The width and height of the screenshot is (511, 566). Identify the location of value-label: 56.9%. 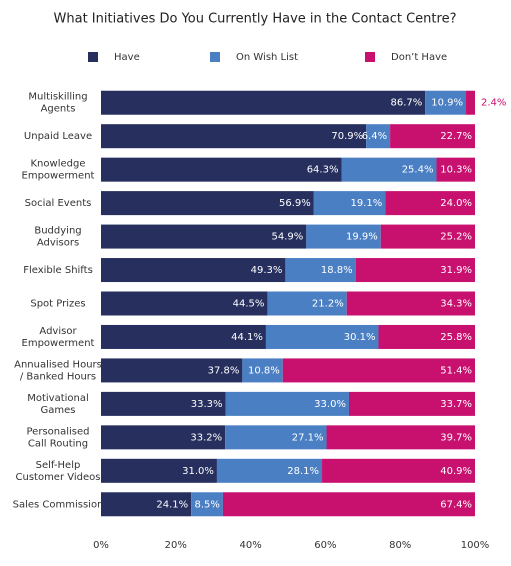
(295, 203).